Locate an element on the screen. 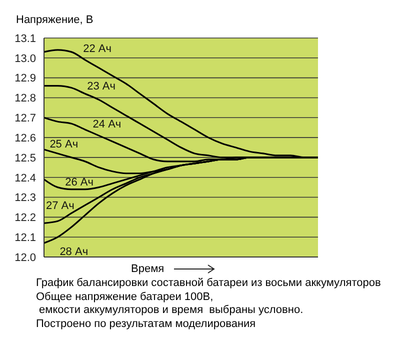  series-label: 24 Ач is located at coordinates (107, 124).